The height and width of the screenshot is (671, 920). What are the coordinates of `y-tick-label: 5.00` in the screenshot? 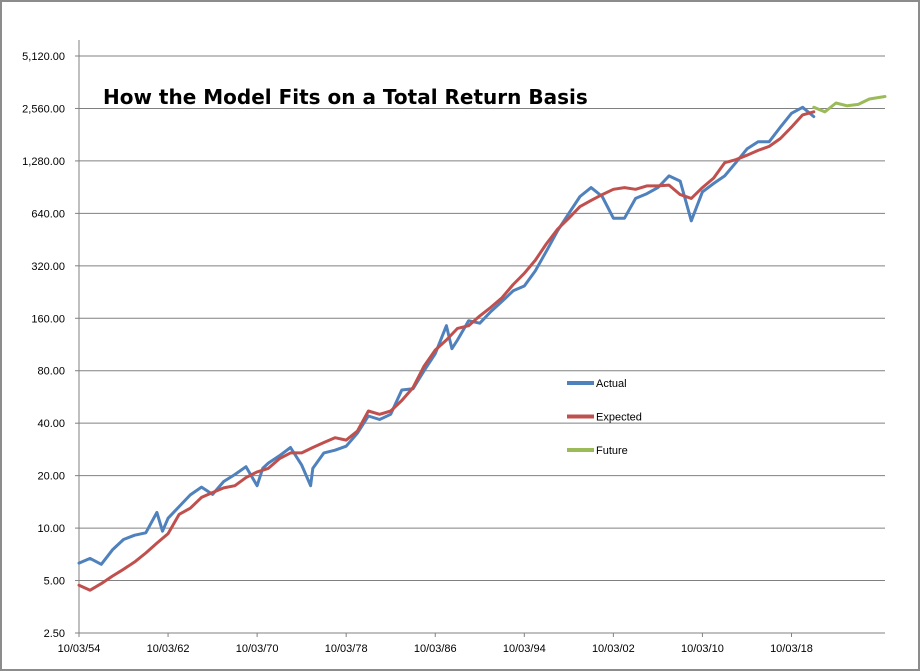 It's located at (54, 582).